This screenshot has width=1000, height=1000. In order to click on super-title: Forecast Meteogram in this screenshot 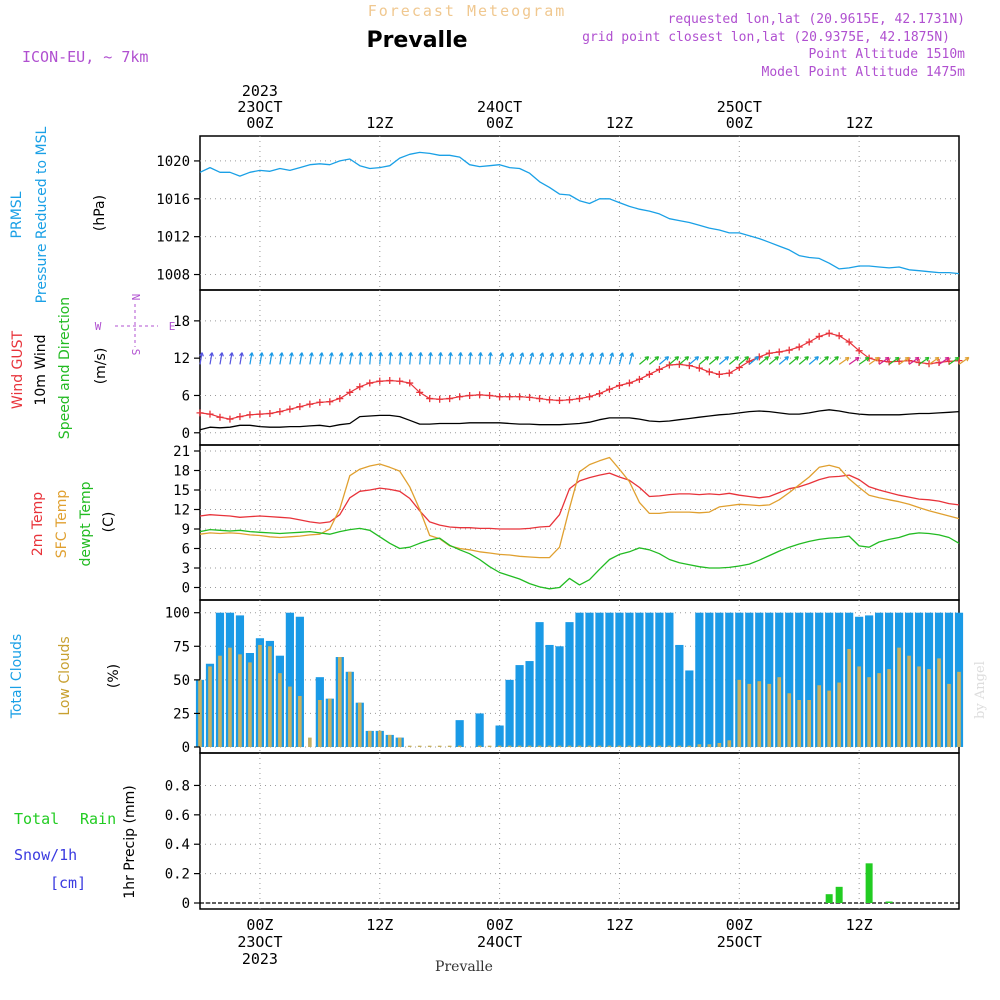, I will do `click(467, 11)`.